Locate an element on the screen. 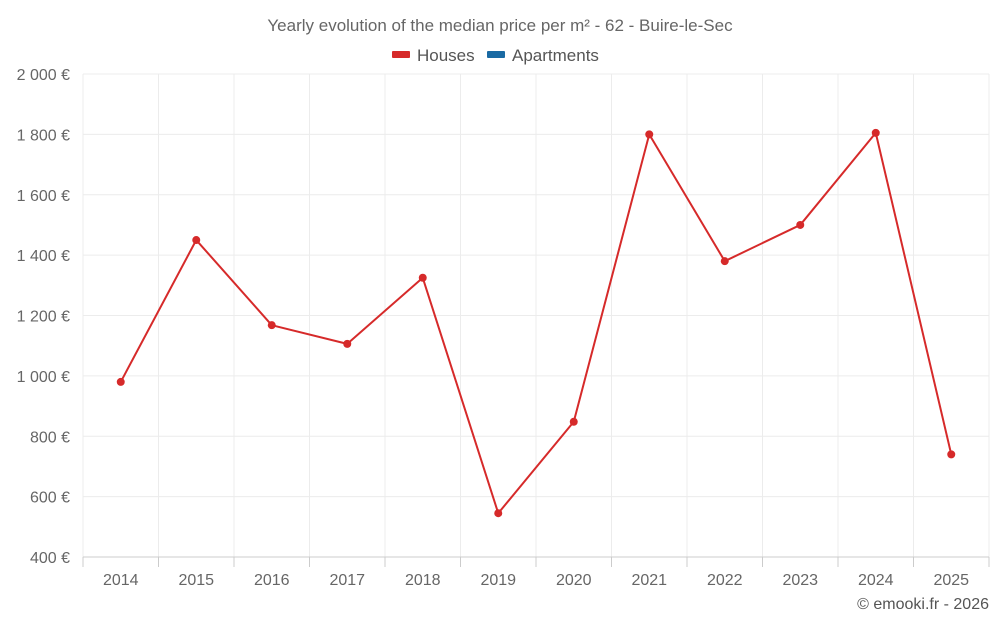  axes is located at coordinates (536, 561).